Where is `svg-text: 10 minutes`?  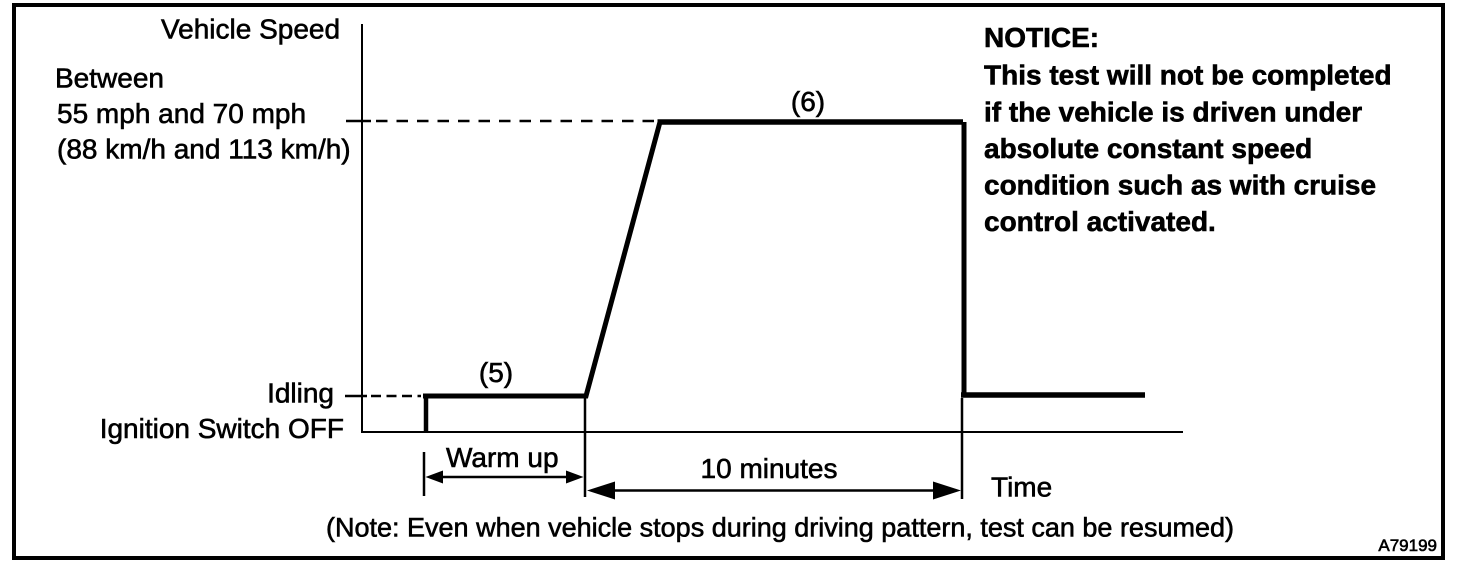 svg-text: 10 minutes is located at coordinates (769, 468).